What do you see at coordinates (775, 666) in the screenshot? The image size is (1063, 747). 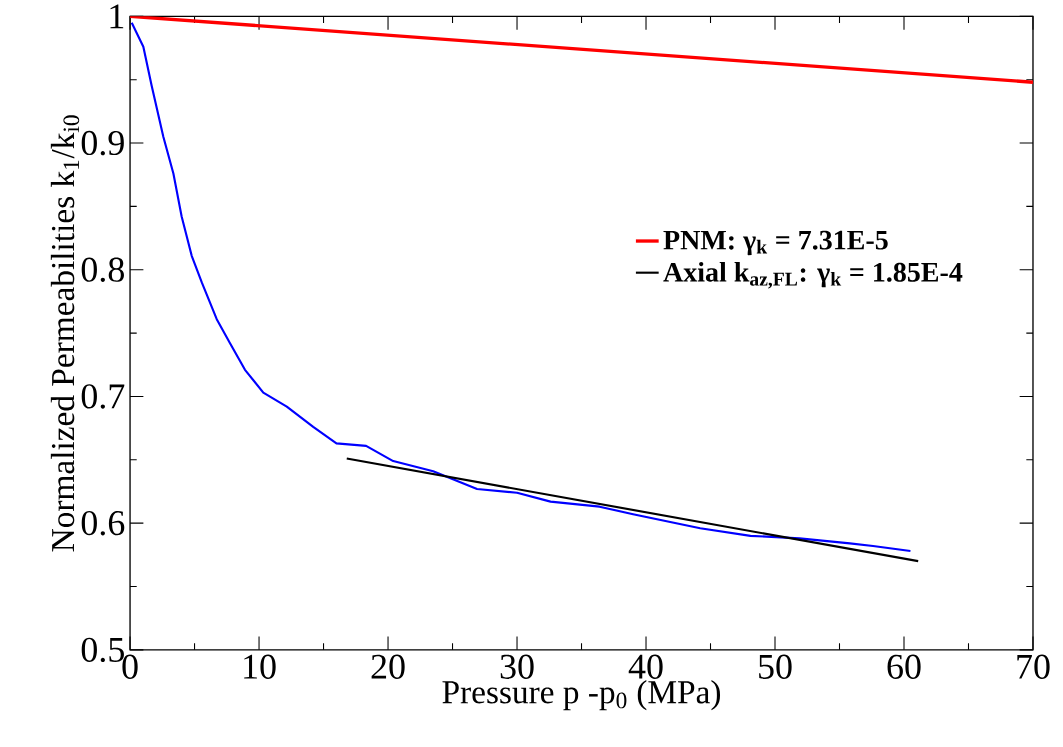 I see `x-tick-label: 50` at bounding box center [775, 666].